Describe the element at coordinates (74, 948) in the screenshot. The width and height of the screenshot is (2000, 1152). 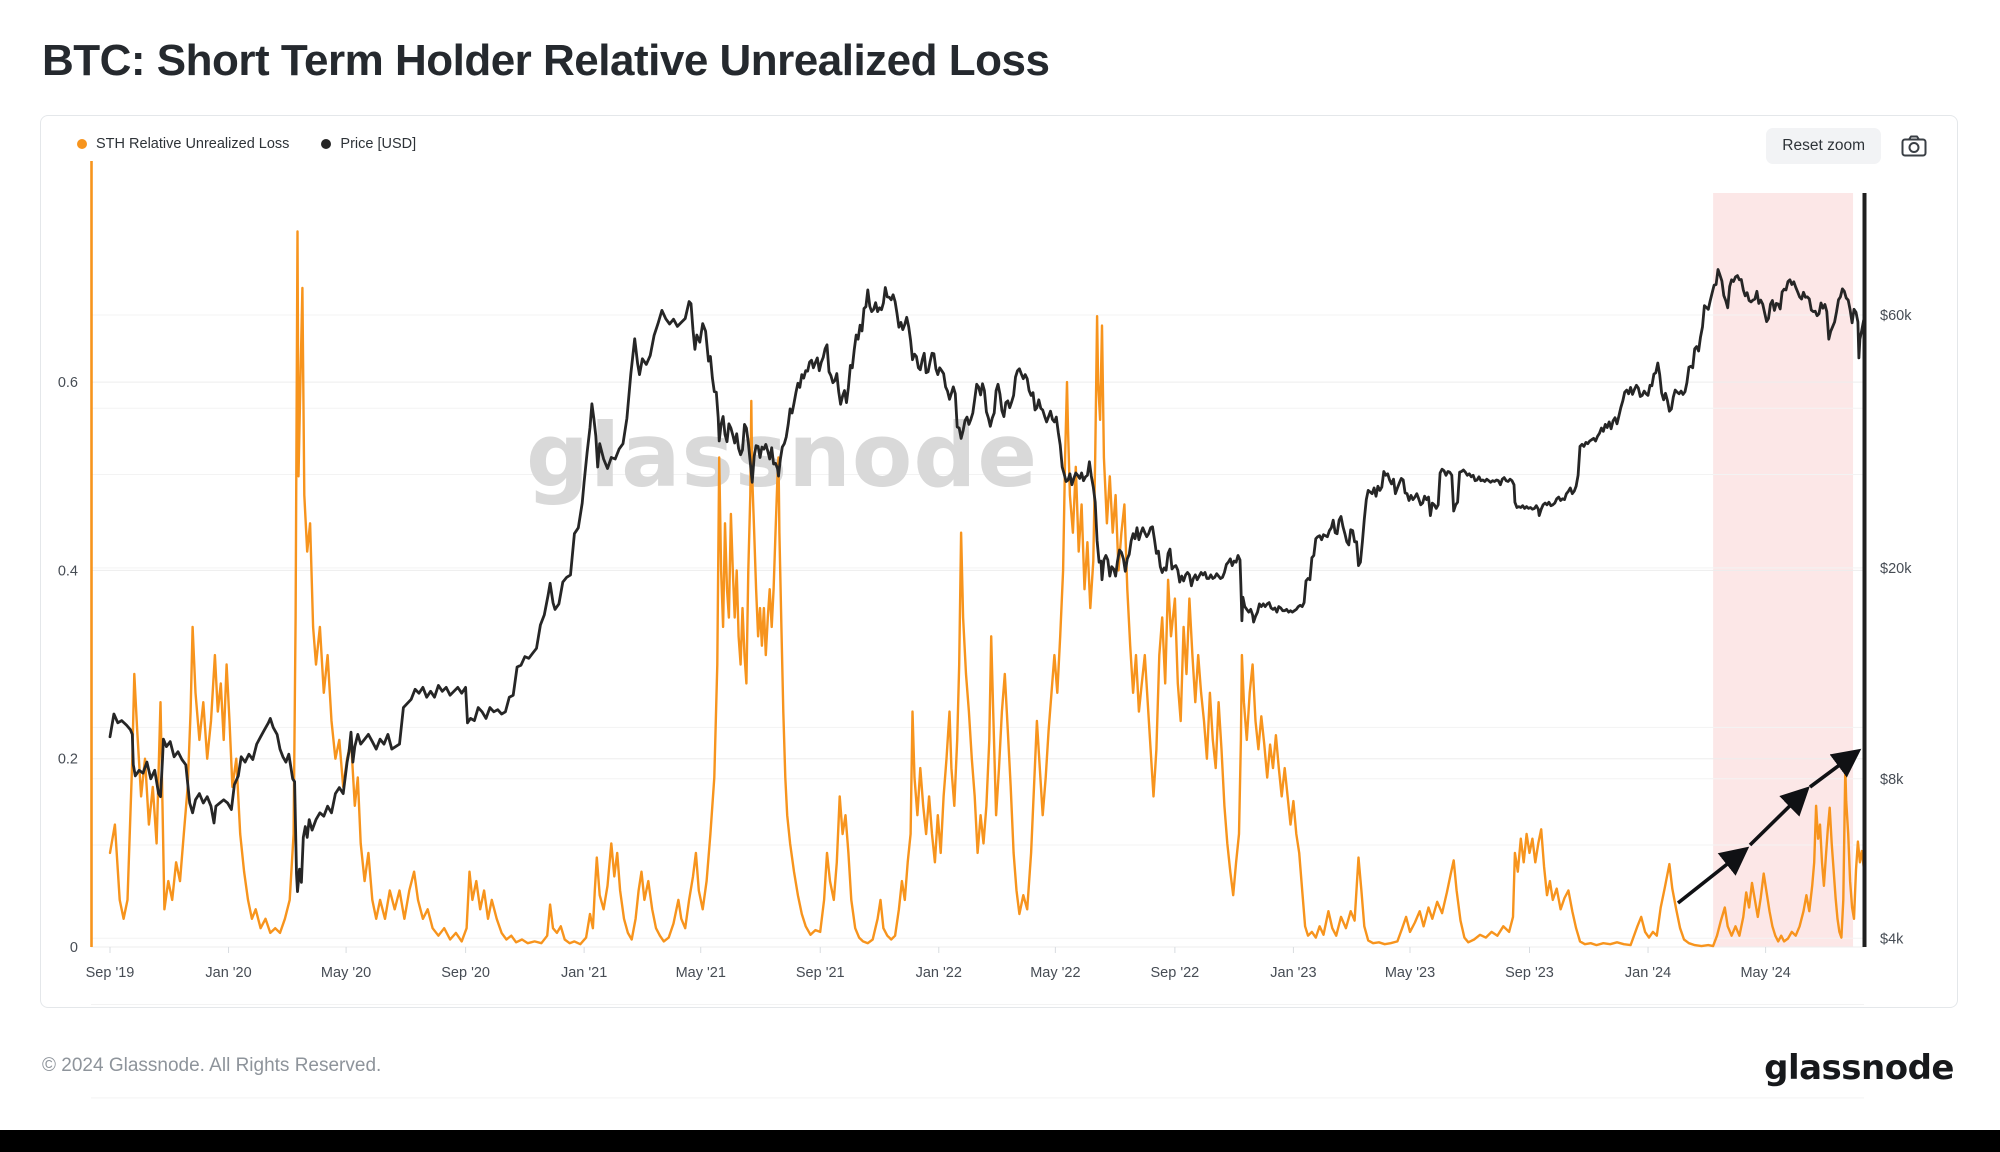
I see `y-left-tick-label: 0` at that location.